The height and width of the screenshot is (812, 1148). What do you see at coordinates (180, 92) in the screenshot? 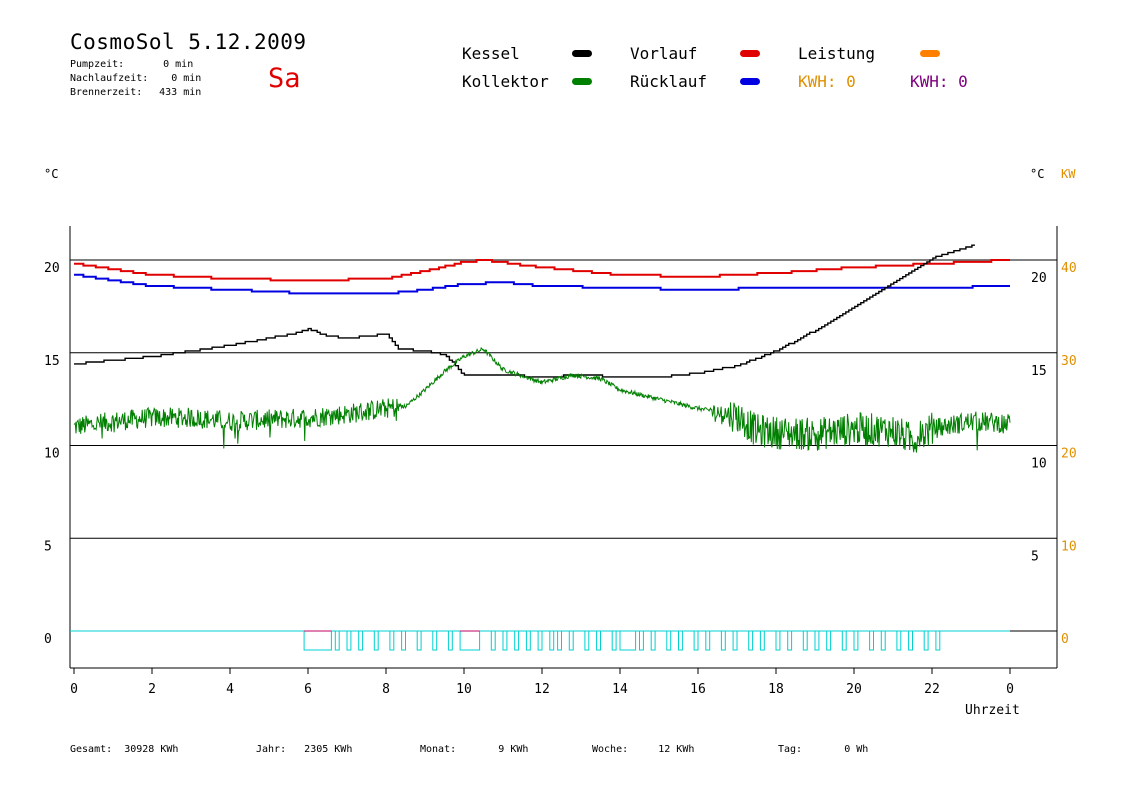
I see `brenner-value: 433 min` at bounding box center [180, 92].